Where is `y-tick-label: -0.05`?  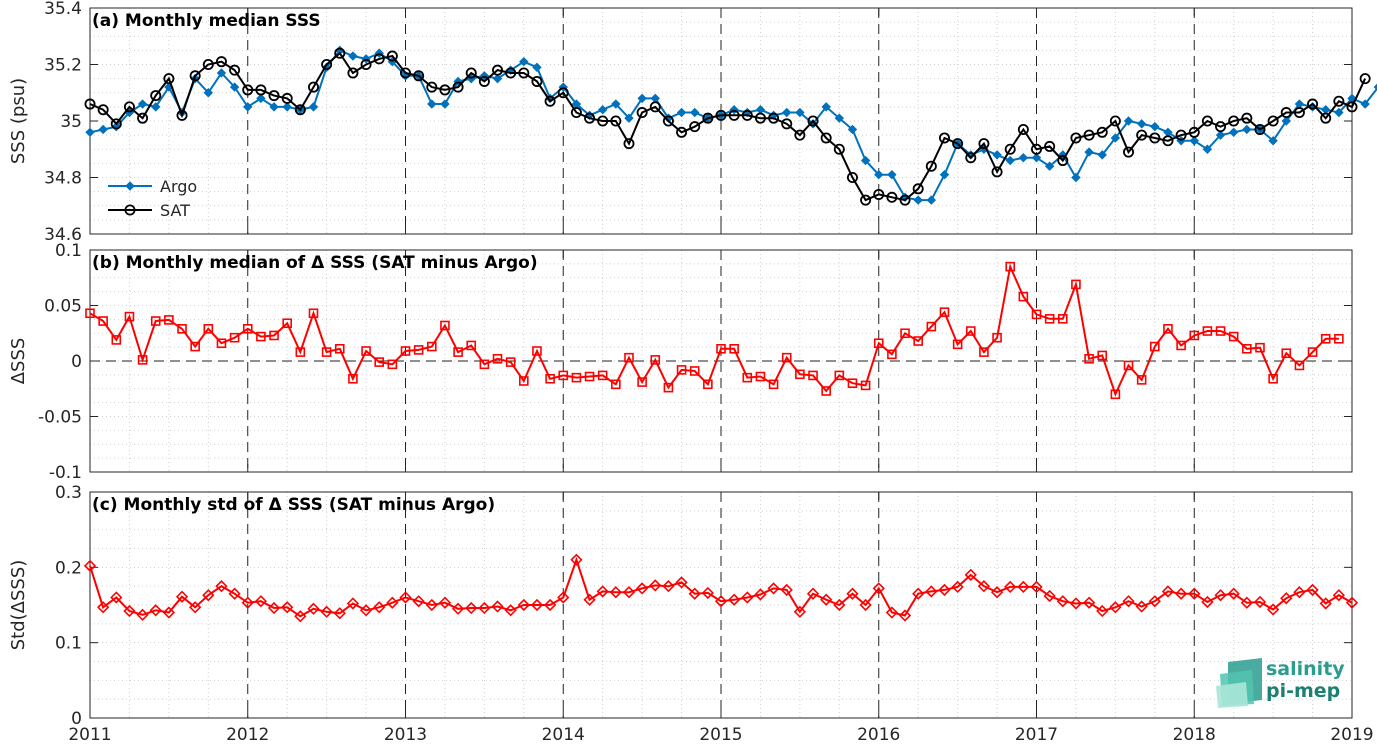
y-tick-label: -0.05 is located at coordinates (60, 418).